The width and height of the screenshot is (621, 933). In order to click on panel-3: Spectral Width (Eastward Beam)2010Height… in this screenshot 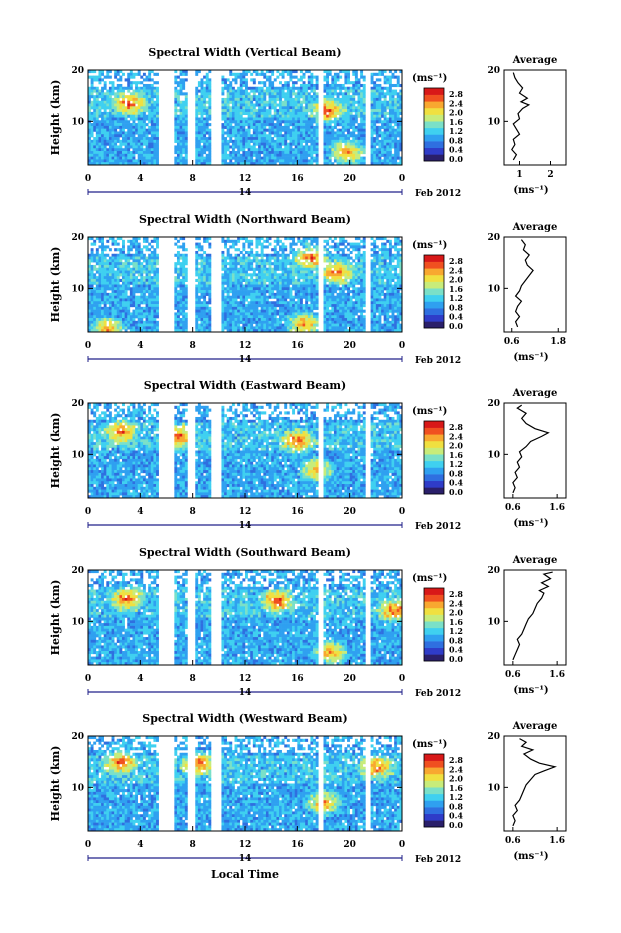, I will do `click(307, 455)`.